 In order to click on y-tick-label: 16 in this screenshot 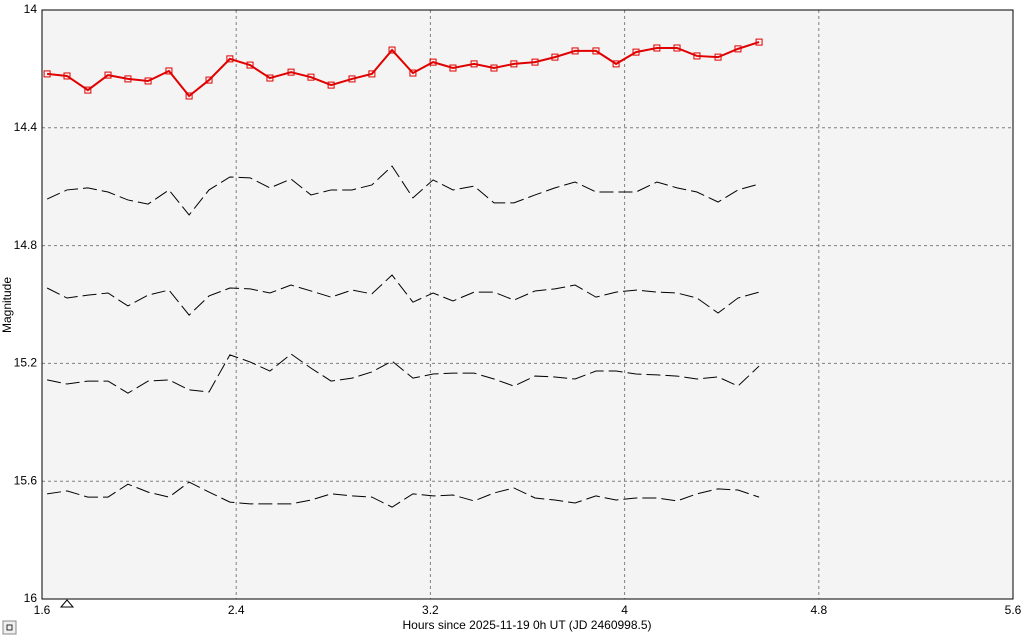, I will do `click(31, 598)`.